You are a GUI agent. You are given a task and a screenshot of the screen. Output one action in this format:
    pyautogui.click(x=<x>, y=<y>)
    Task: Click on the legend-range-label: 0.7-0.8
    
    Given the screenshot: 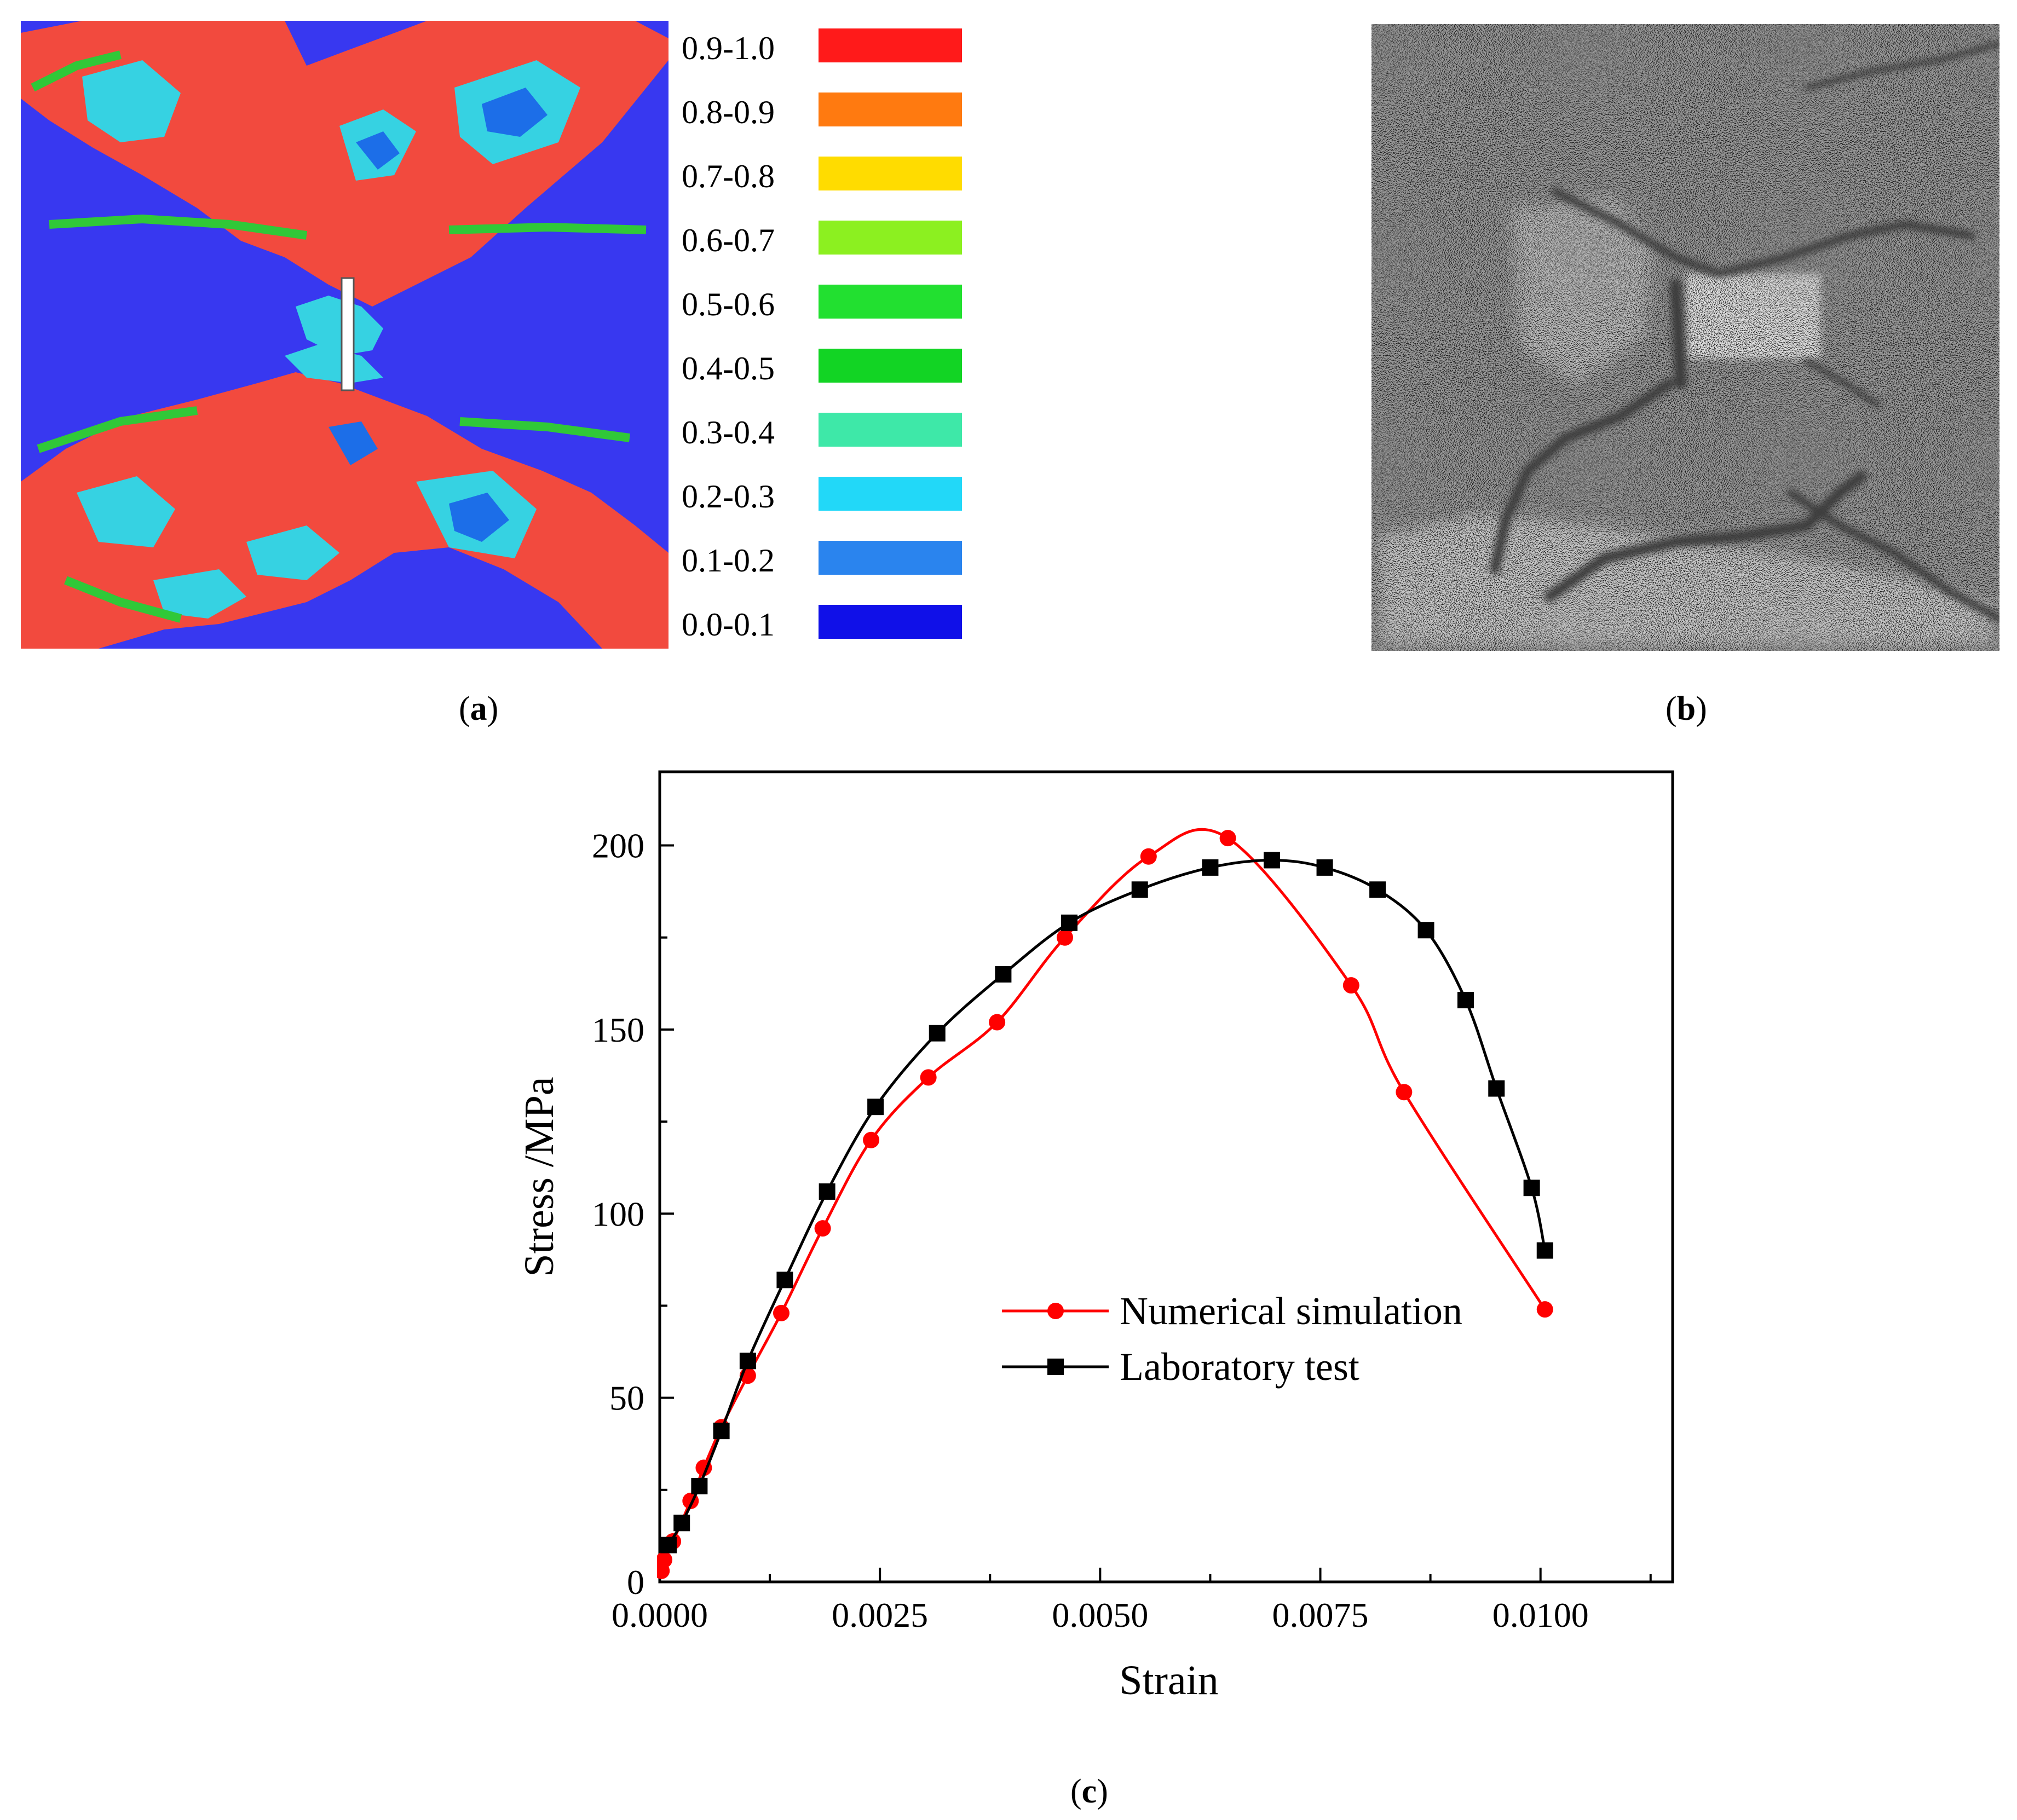 What is the action you would take?
    pyautogui.click(x=728, y=176)
    